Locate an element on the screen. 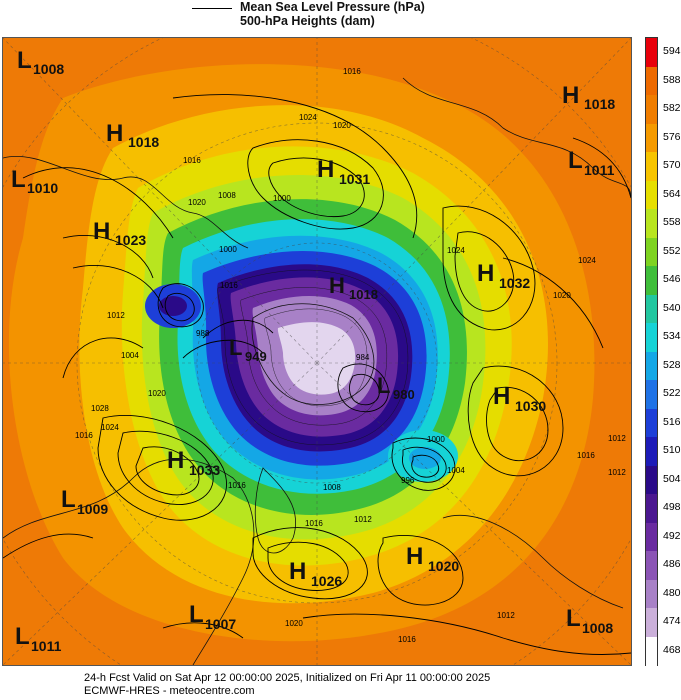  legend-mslp-label: Mean Sea Level Pressure (hPa) is located at coordinates (332, 7).